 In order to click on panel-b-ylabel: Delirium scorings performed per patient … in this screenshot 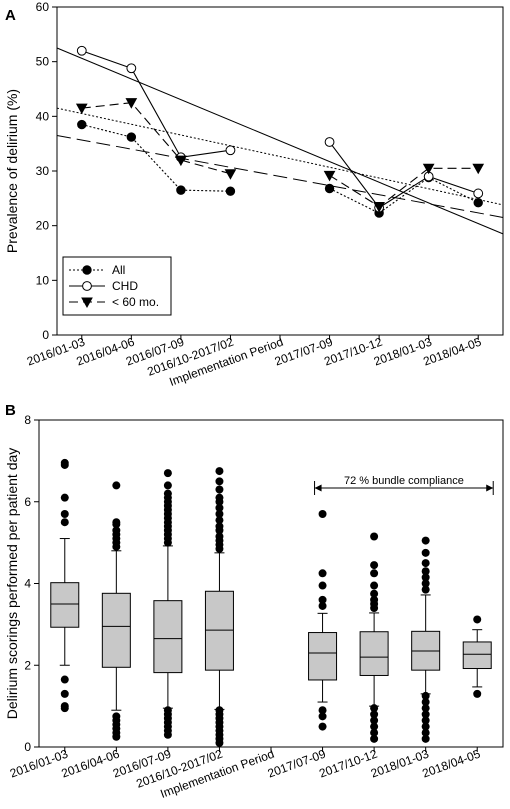, I will do `click(12, 584)`.